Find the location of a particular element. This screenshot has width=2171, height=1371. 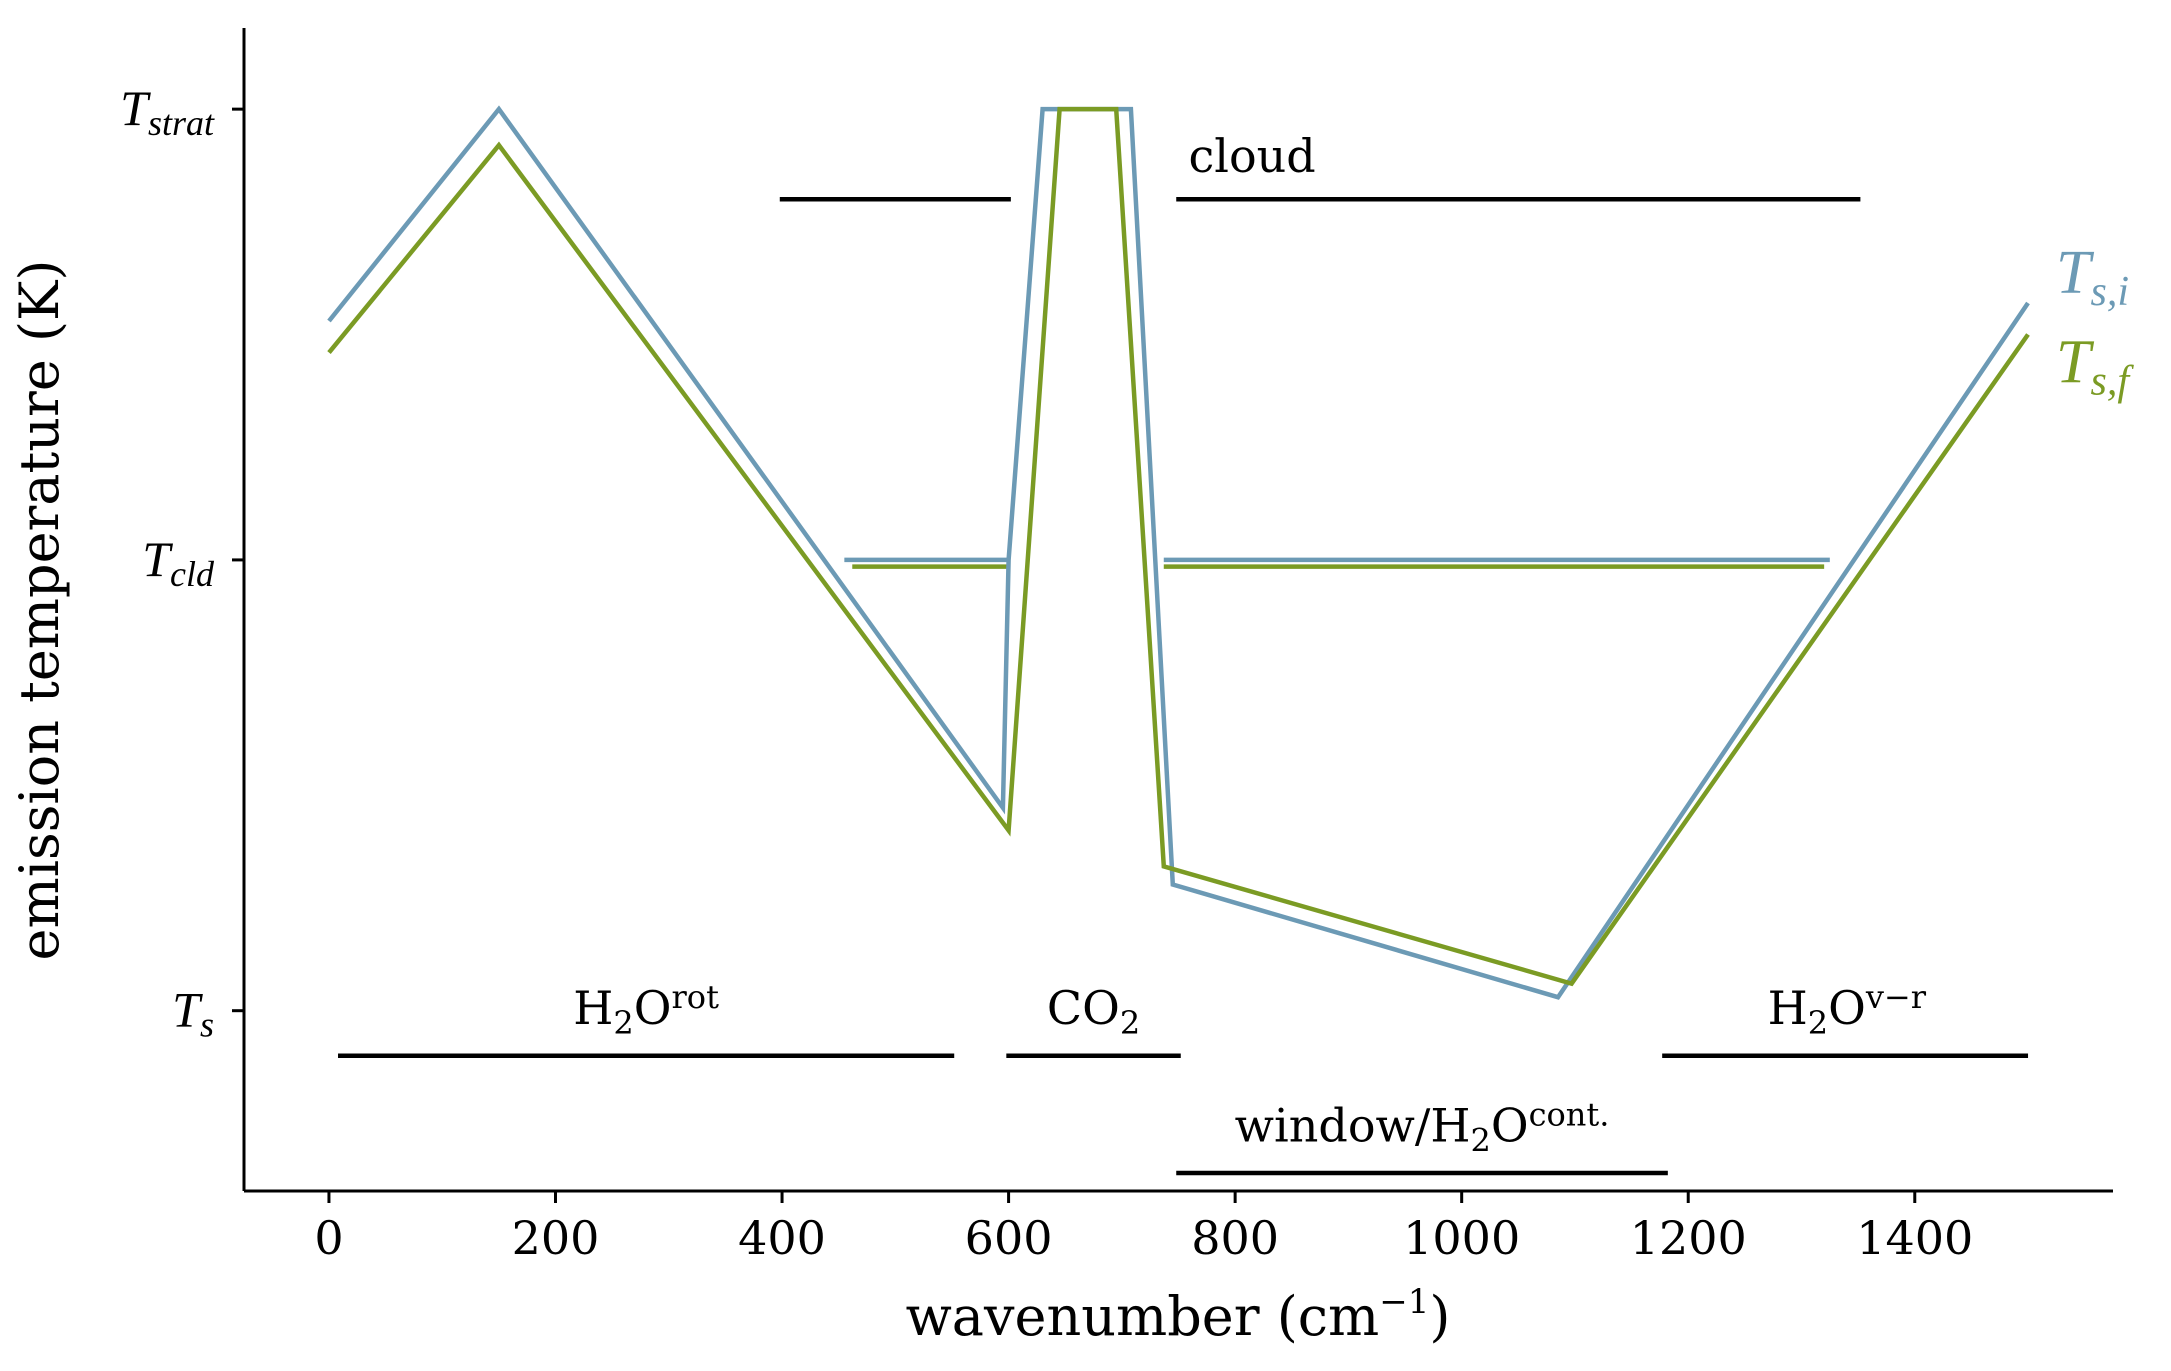

y-tick-label: Tstrat is located at coordinates (167, 111).